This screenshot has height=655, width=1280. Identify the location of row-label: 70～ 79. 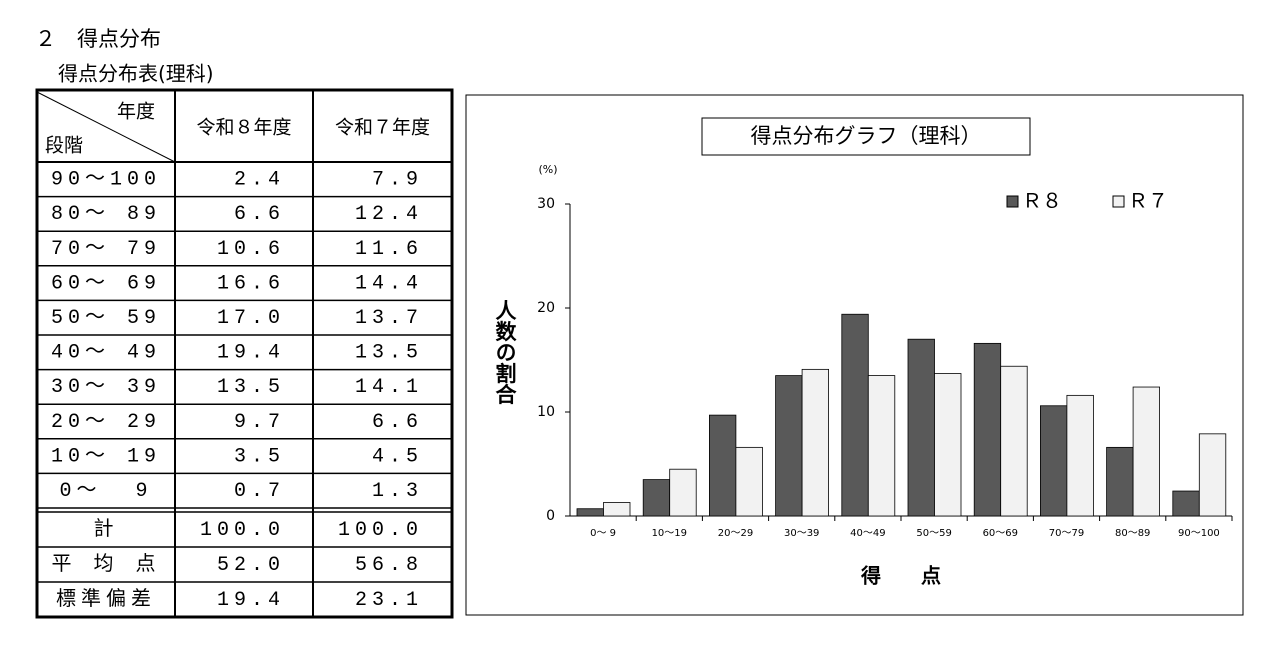
(106, 249).